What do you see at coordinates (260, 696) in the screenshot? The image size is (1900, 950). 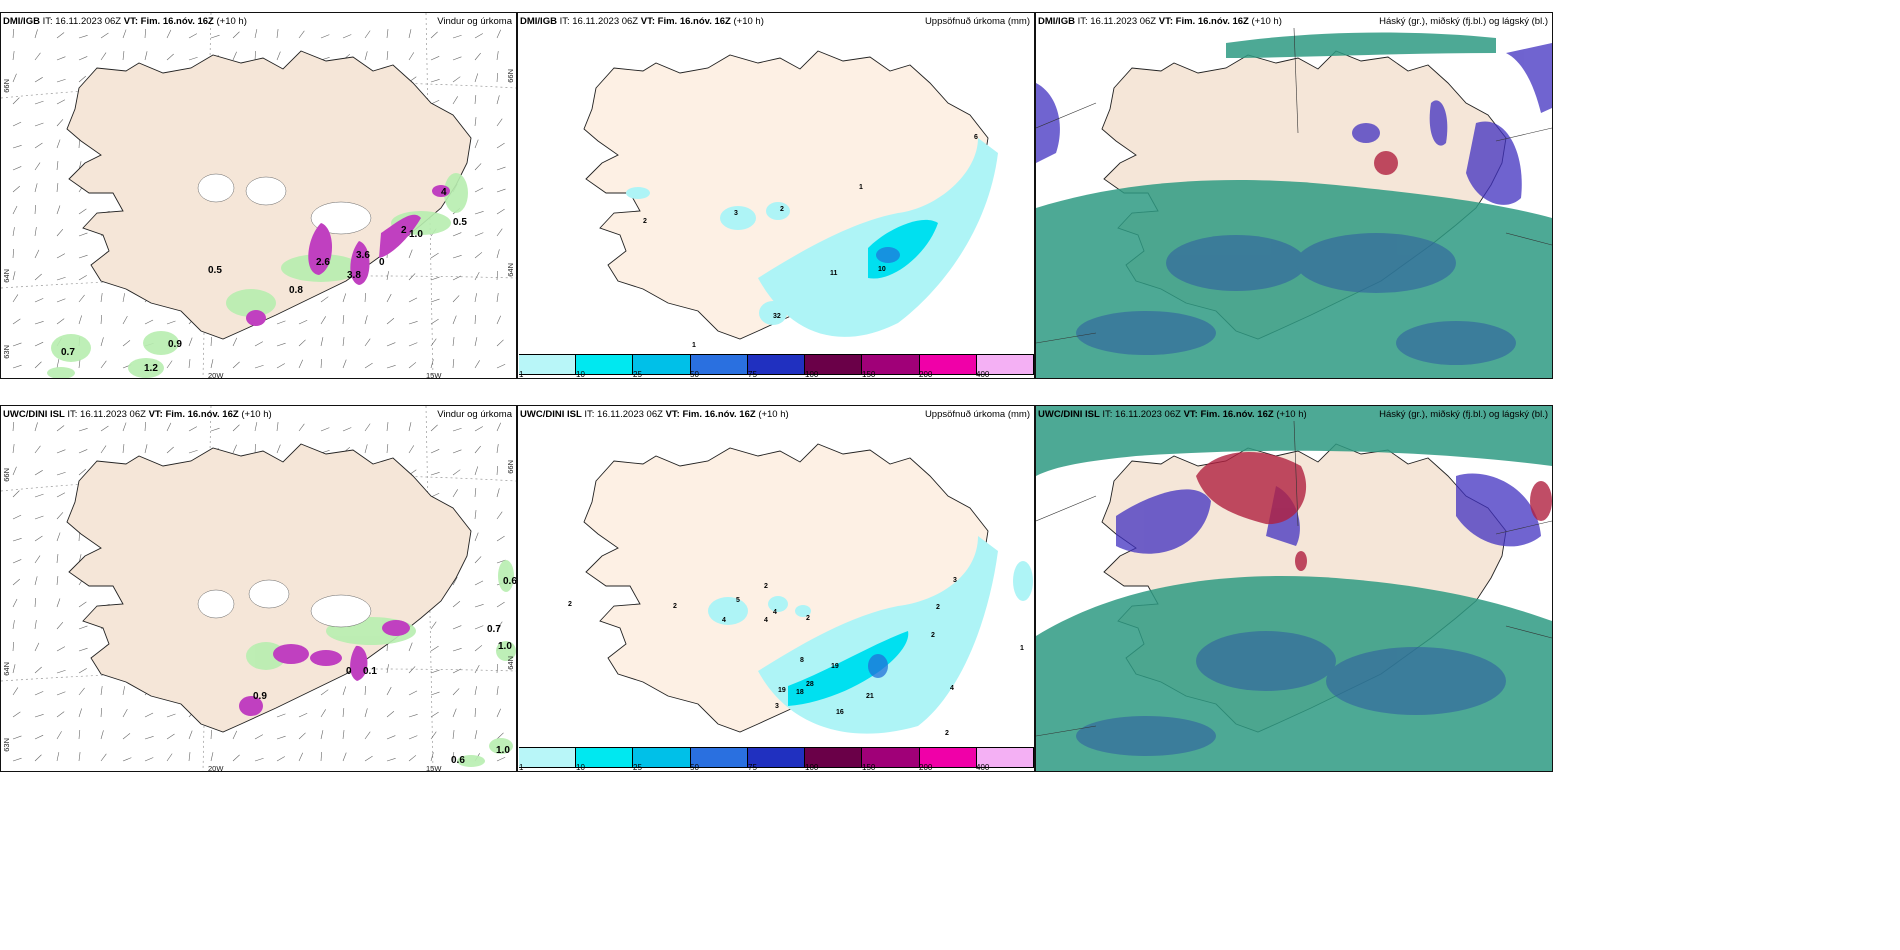 I see `svg-text: 0.9` at bounding box center [260, 696].